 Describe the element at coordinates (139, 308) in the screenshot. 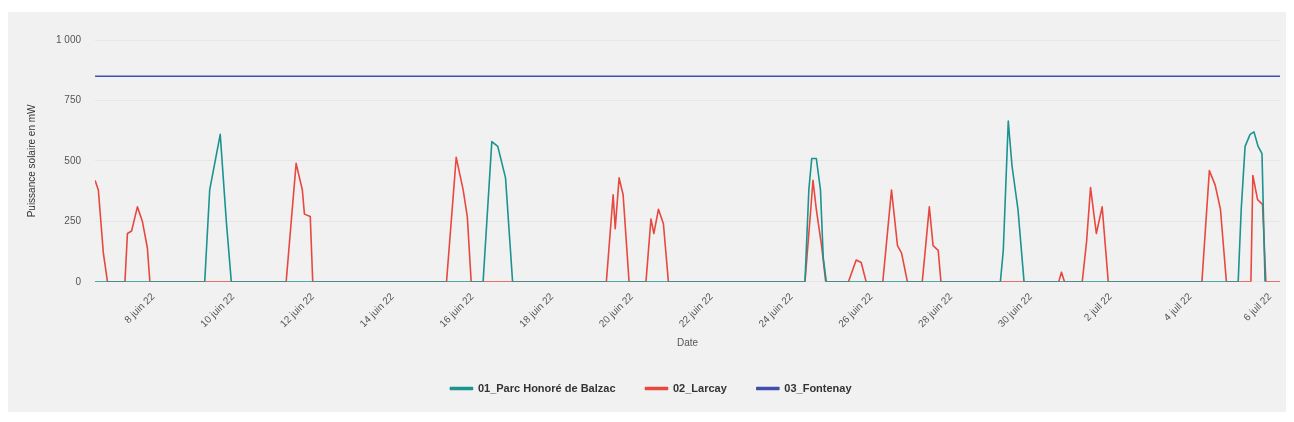

I see `x-tick-label: 8 juin 22` at that location.